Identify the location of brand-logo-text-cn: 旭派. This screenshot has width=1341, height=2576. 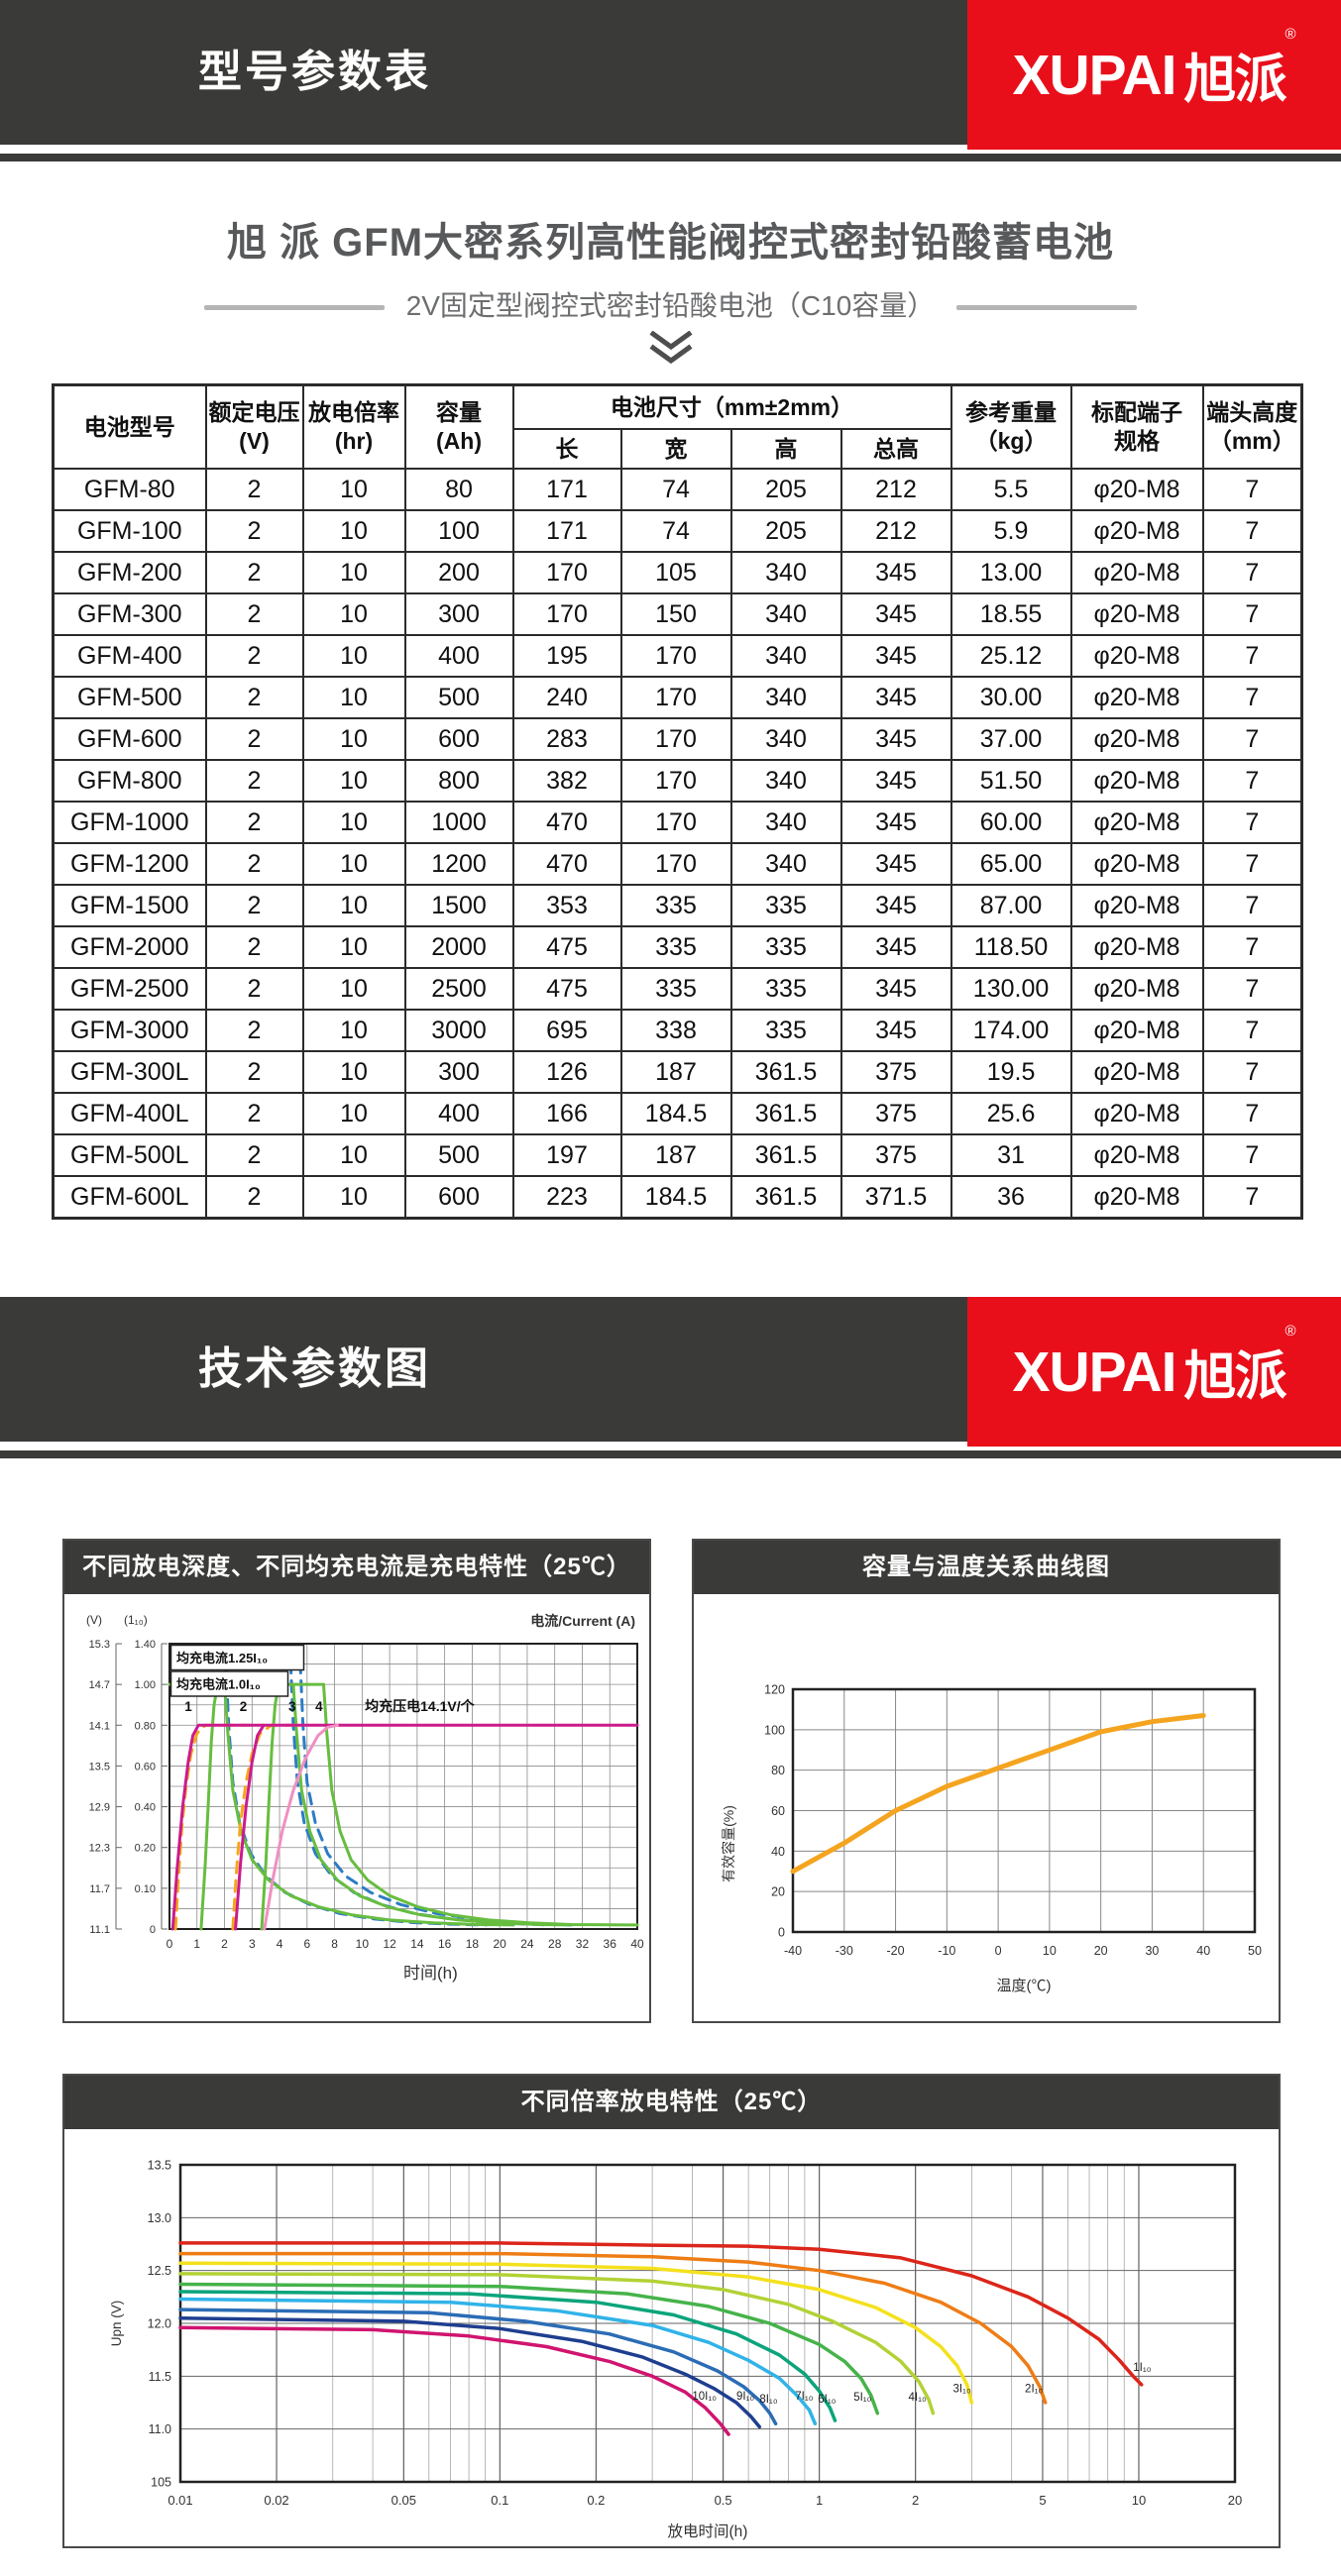
(1234, 79).